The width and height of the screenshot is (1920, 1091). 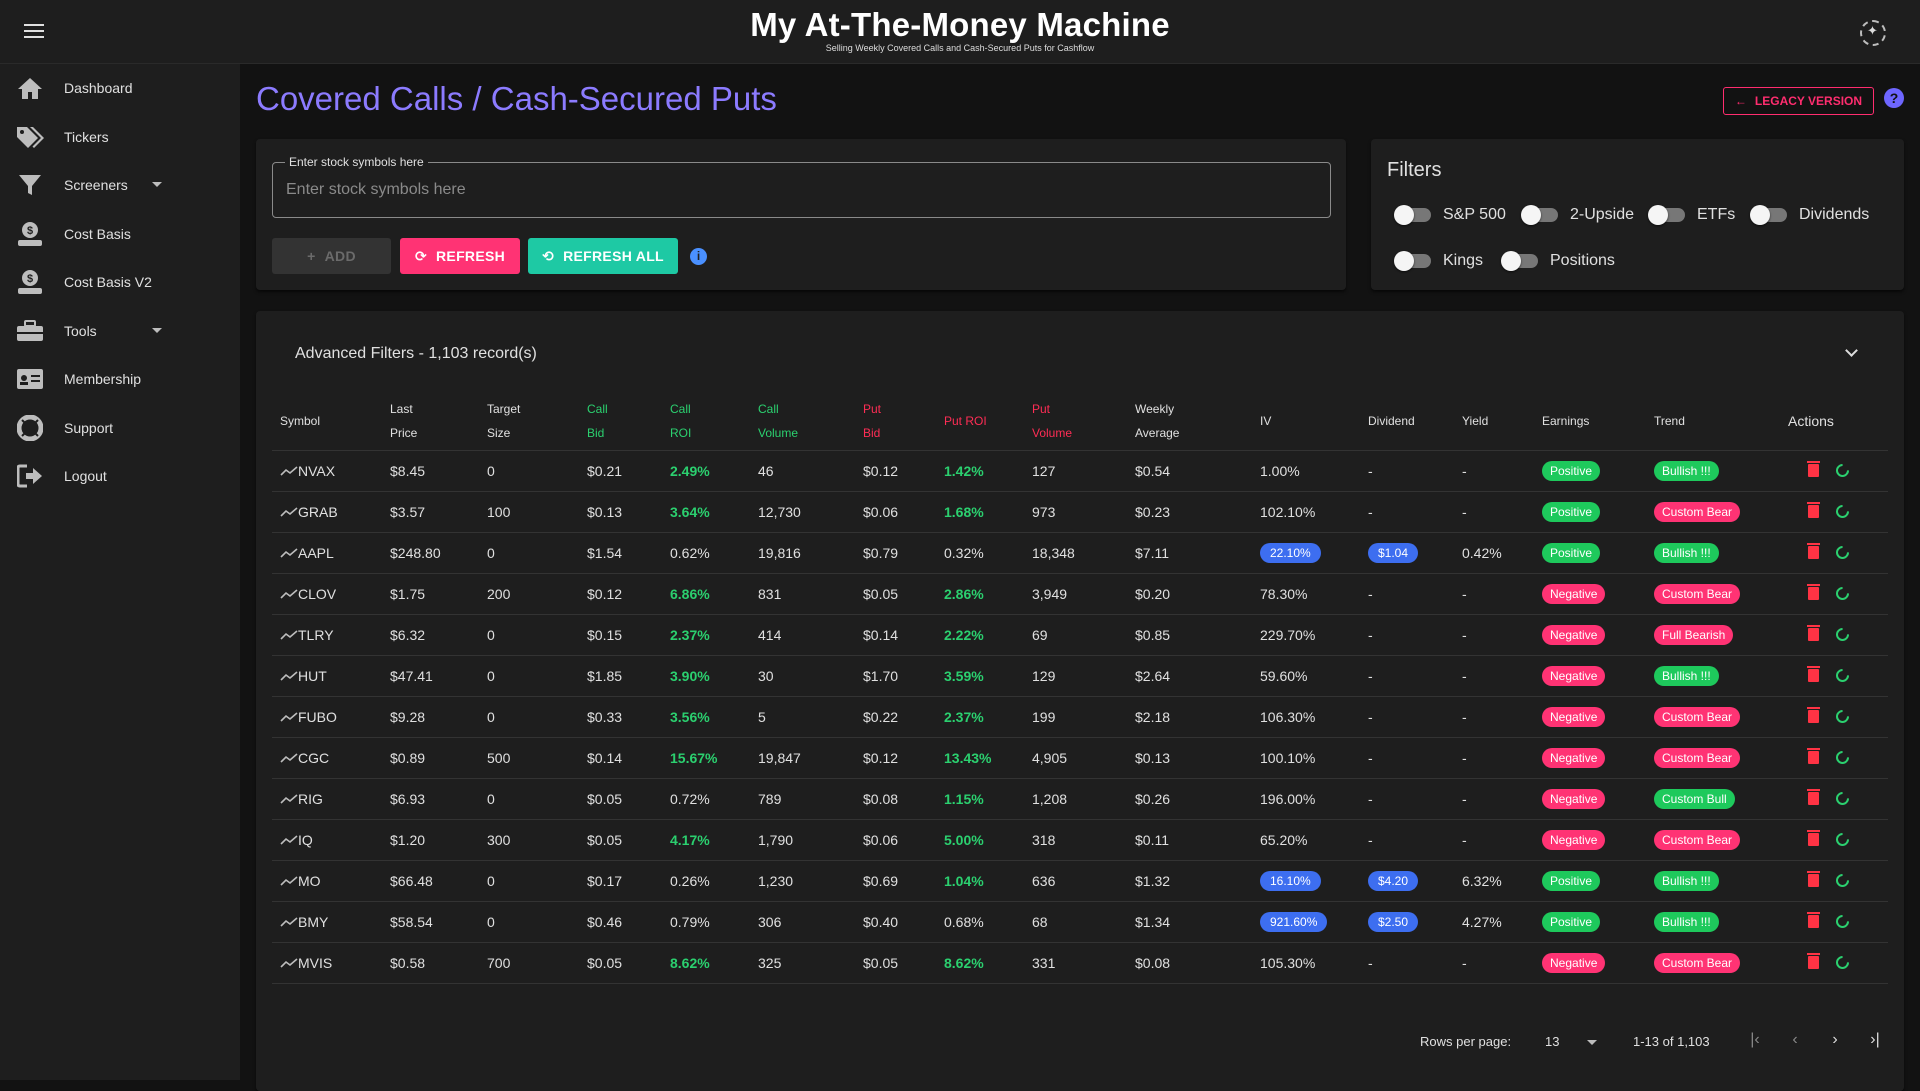 I want to click on sidebar-item-membership: Membership, so click(x=120, y=379).